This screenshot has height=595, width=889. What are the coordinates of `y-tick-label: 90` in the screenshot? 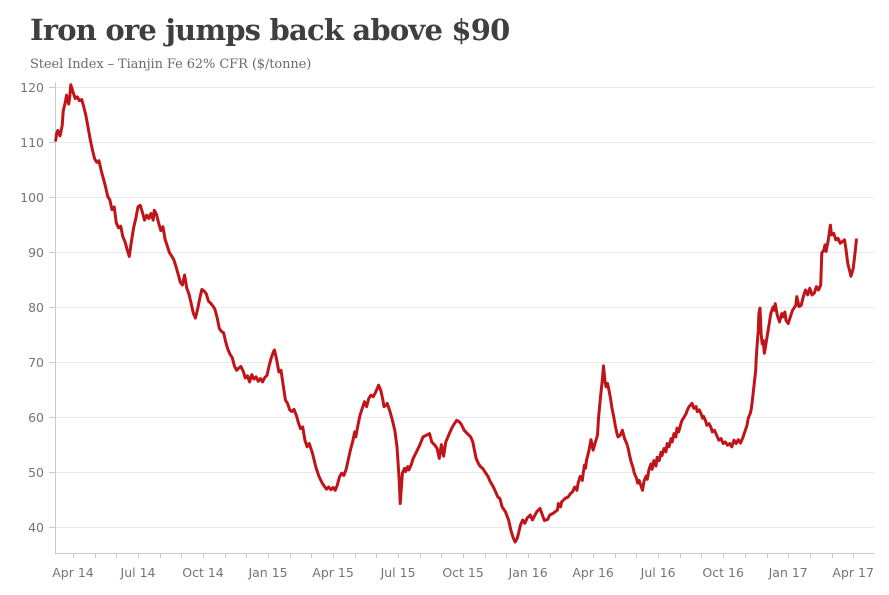 It's located at (36, 252).